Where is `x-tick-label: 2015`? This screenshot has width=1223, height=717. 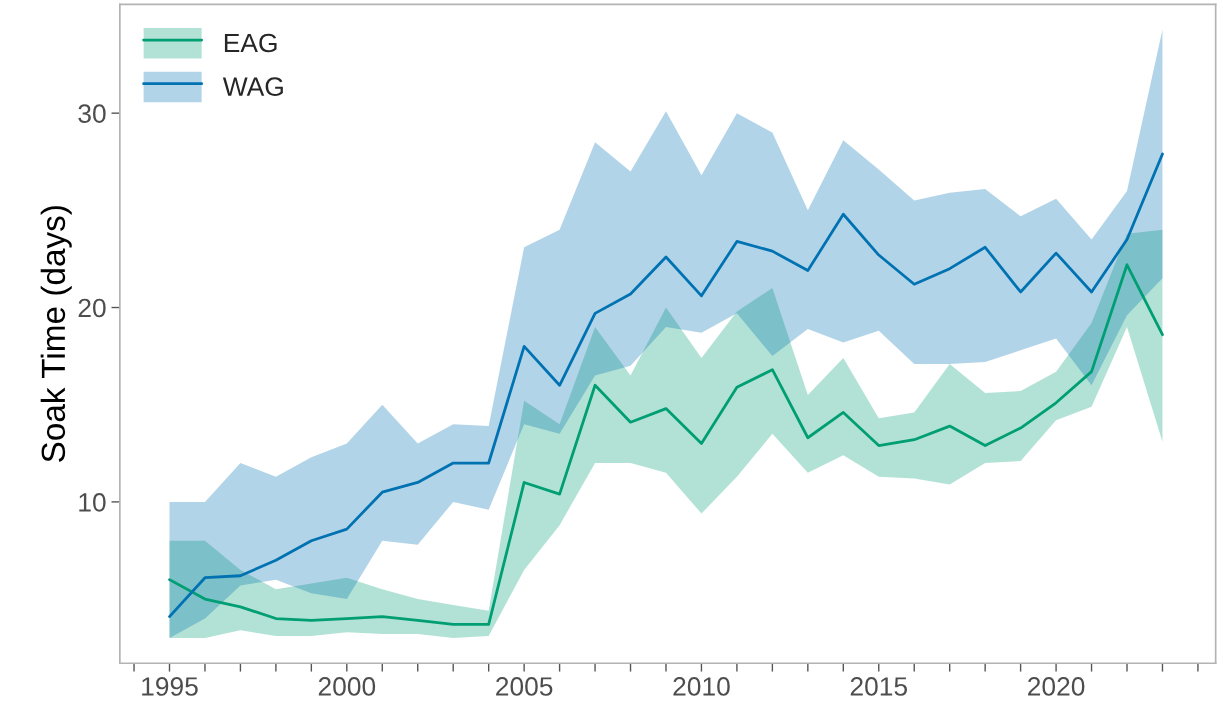
x-tick-label: 2015 is located at coordinates (879, 686).